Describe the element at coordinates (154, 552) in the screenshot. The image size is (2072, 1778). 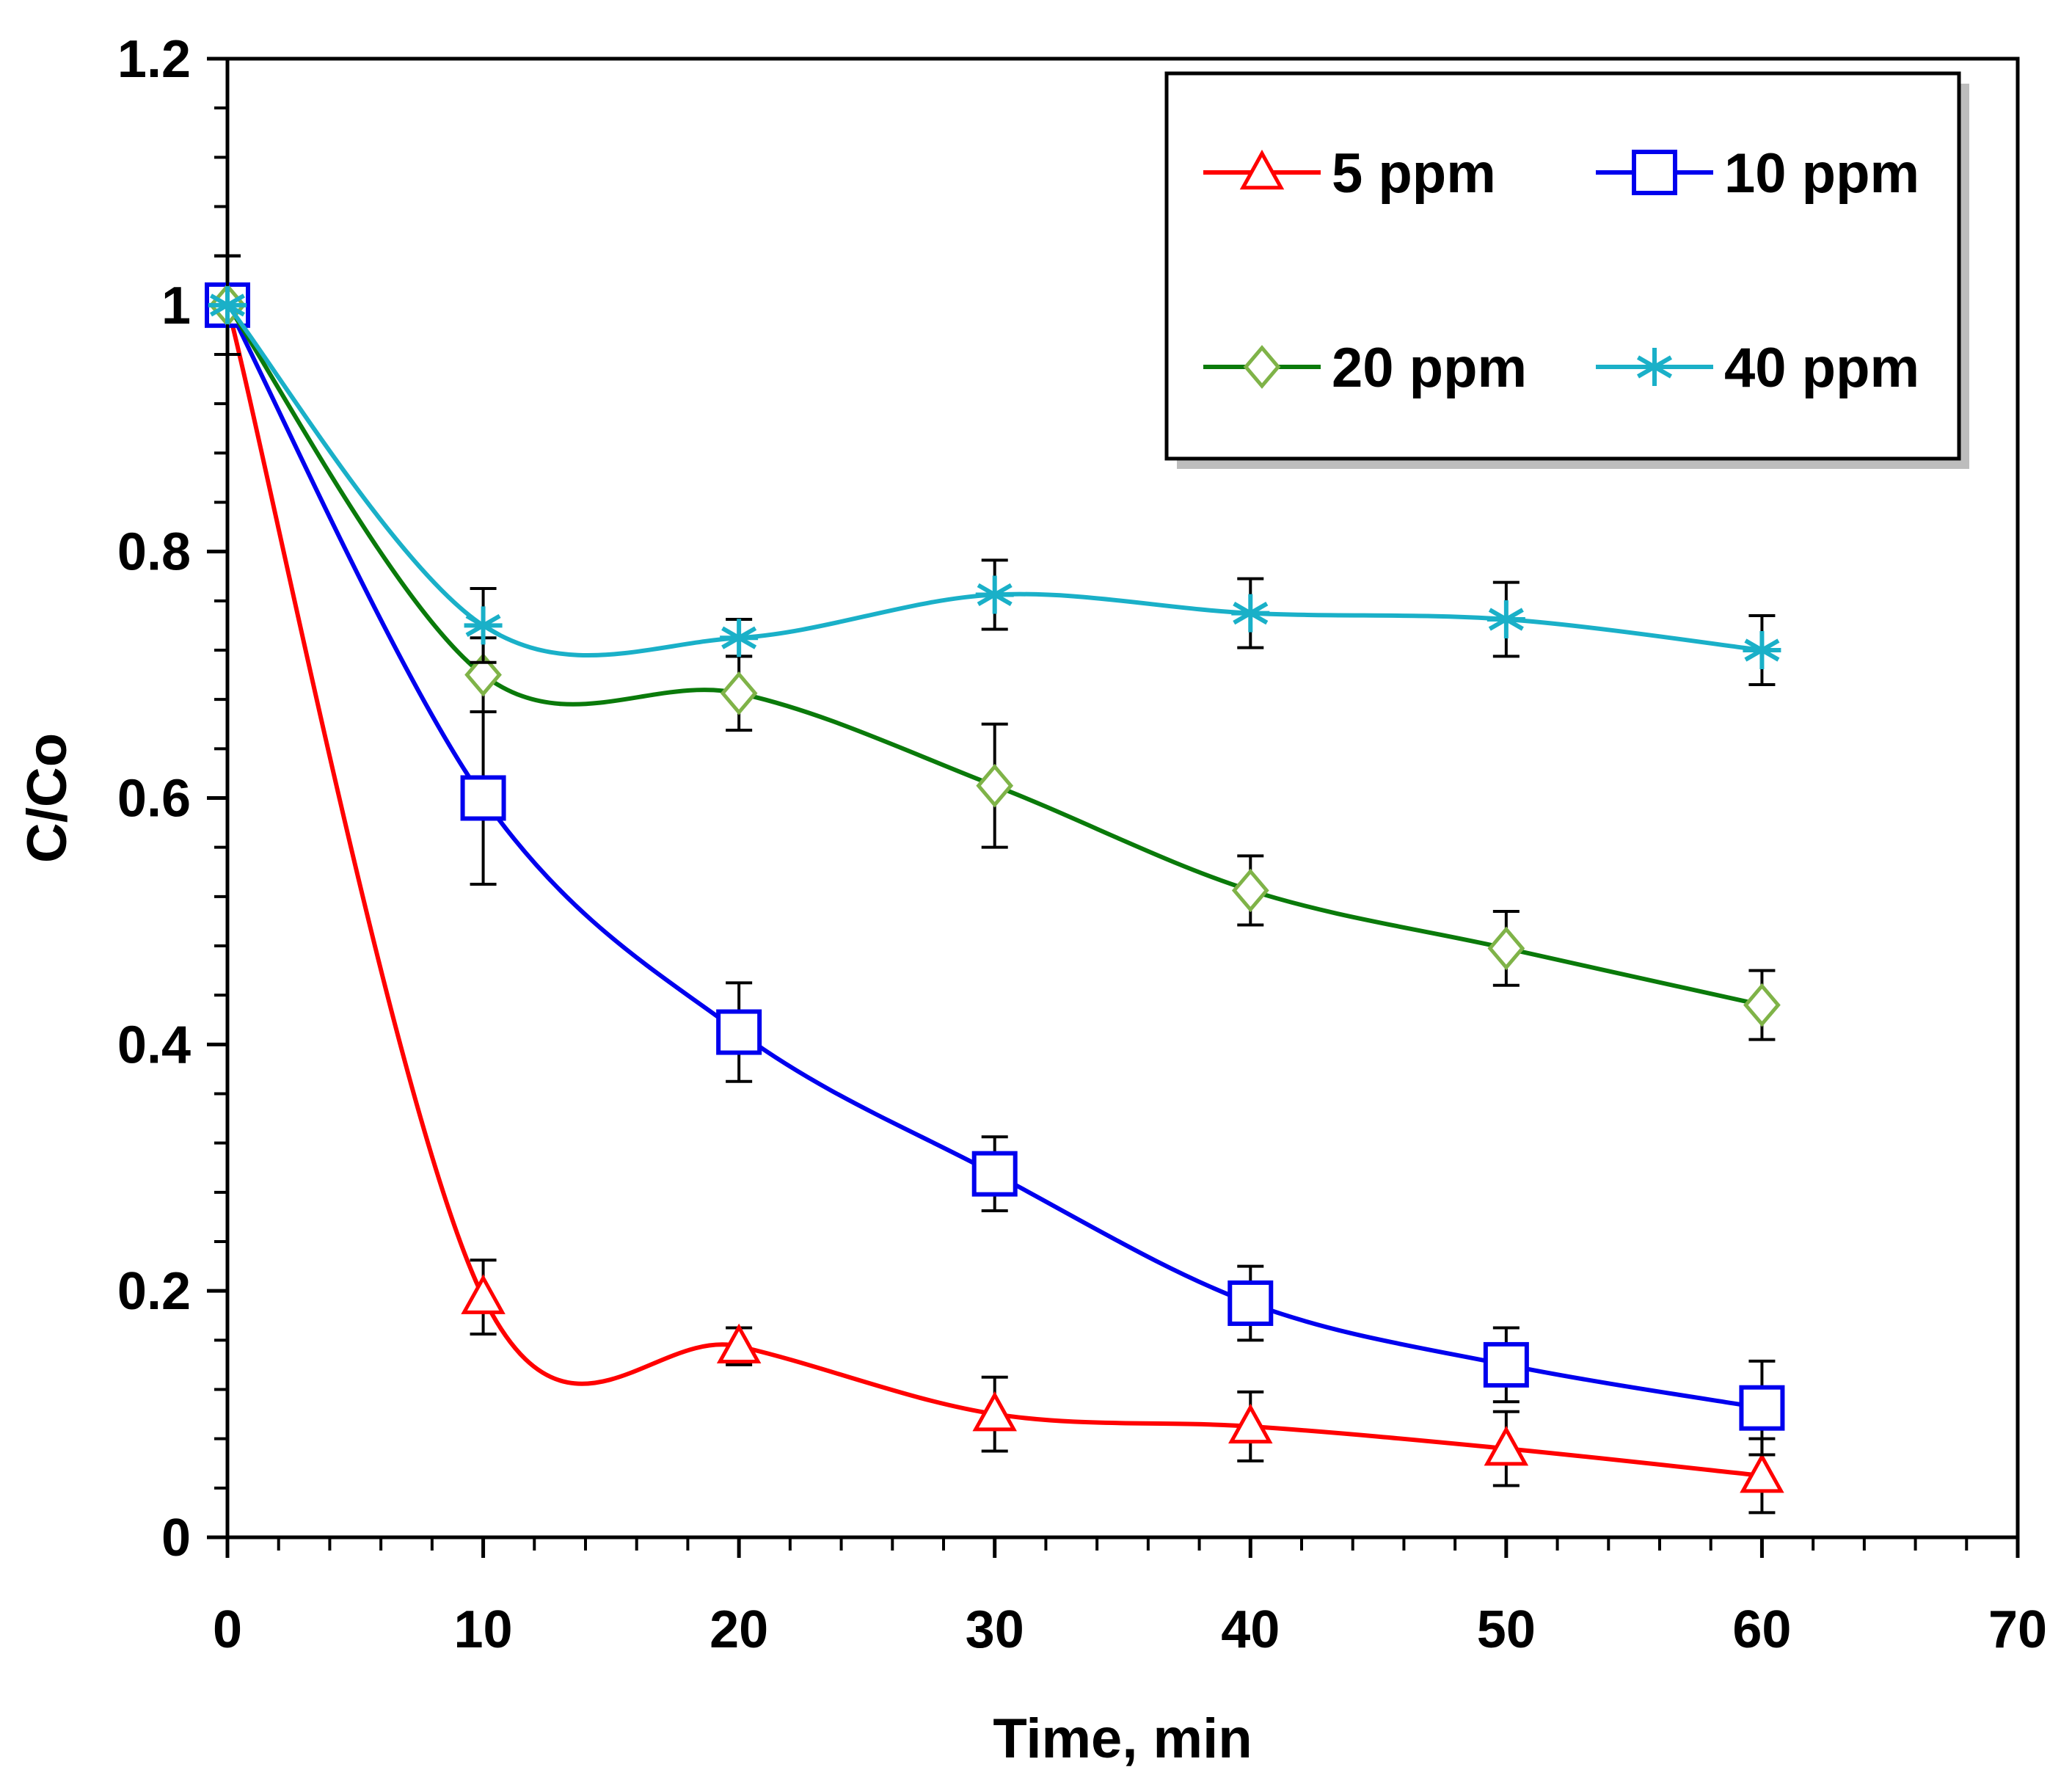
I see `y-tick-label: 0.8` at that location.